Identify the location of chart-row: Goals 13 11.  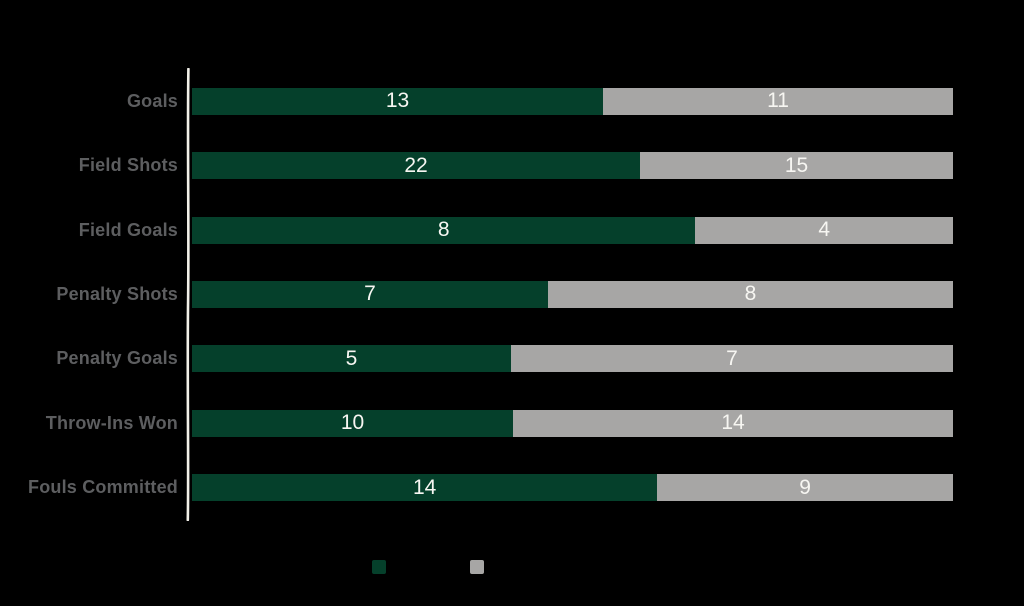
(476, 101).